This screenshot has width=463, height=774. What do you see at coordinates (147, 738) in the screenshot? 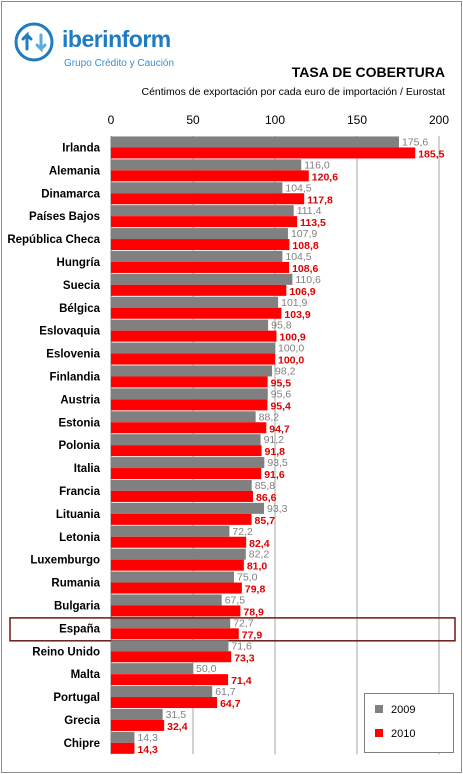
I see `data-label-2009: 14,3` at bounding box center [147, 738].